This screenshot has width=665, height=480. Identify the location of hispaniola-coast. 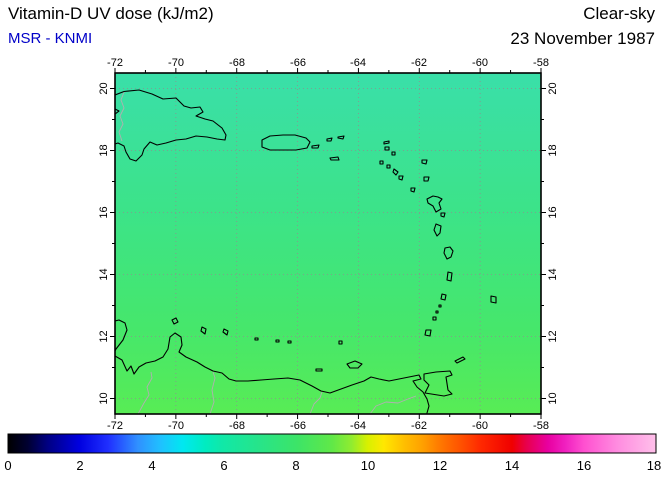
(171, 125).